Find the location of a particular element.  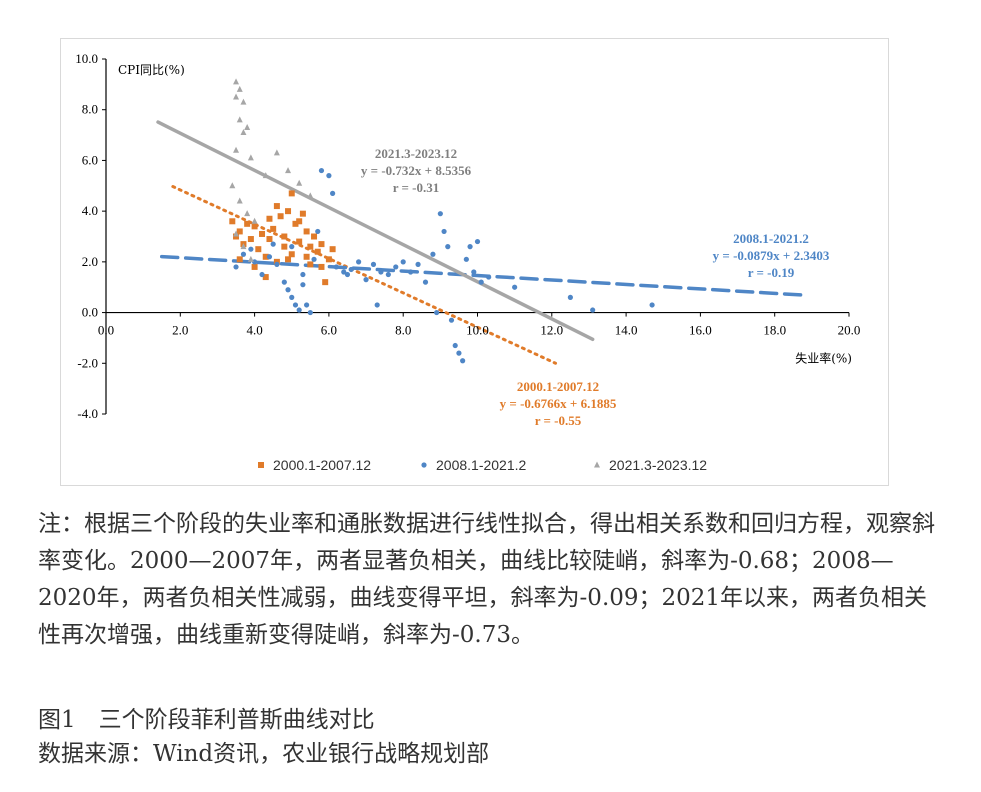

x-tick-label: 10.0 is located at coordinates (477, 330).